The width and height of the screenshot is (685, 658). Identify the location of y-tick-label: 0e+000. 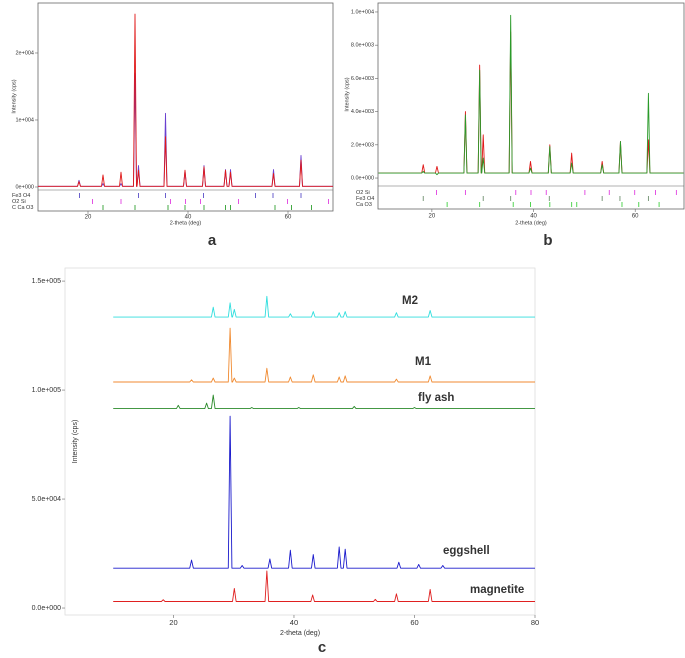
(24, 187).